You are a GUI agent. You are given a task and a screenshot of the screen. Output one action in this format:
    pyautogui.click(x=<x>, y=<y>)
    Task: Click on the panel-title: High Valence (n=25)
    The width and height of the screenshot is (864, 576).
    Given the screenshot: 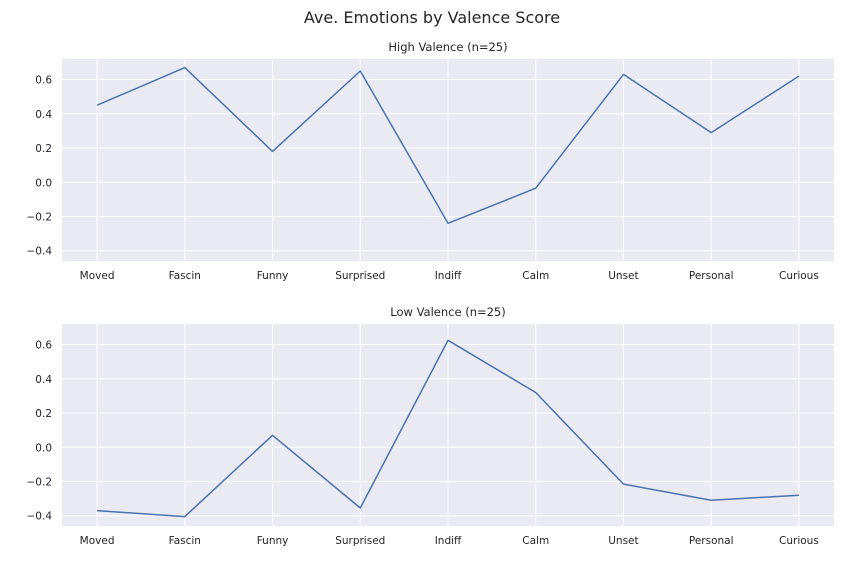 What is the action you would take?
    pyautogui.click(x=447, y=47)
    